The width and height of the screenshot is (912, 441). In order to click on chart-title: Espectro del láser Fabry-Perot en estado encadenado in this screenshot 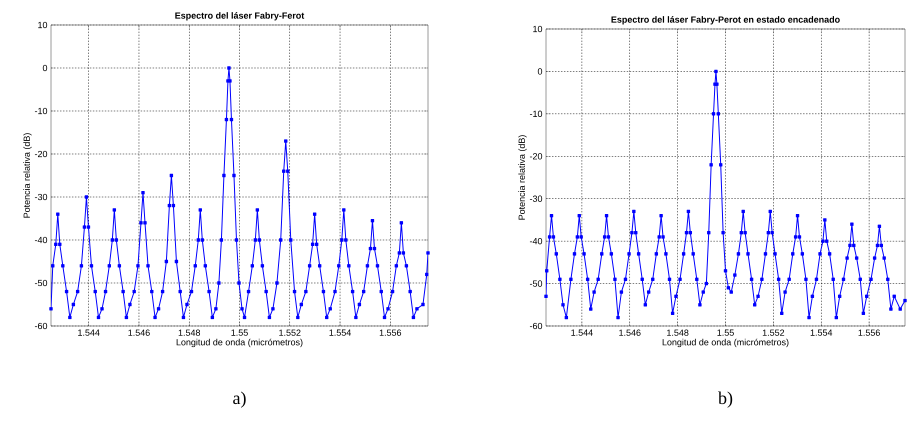, I will do `click(725, 20)`.